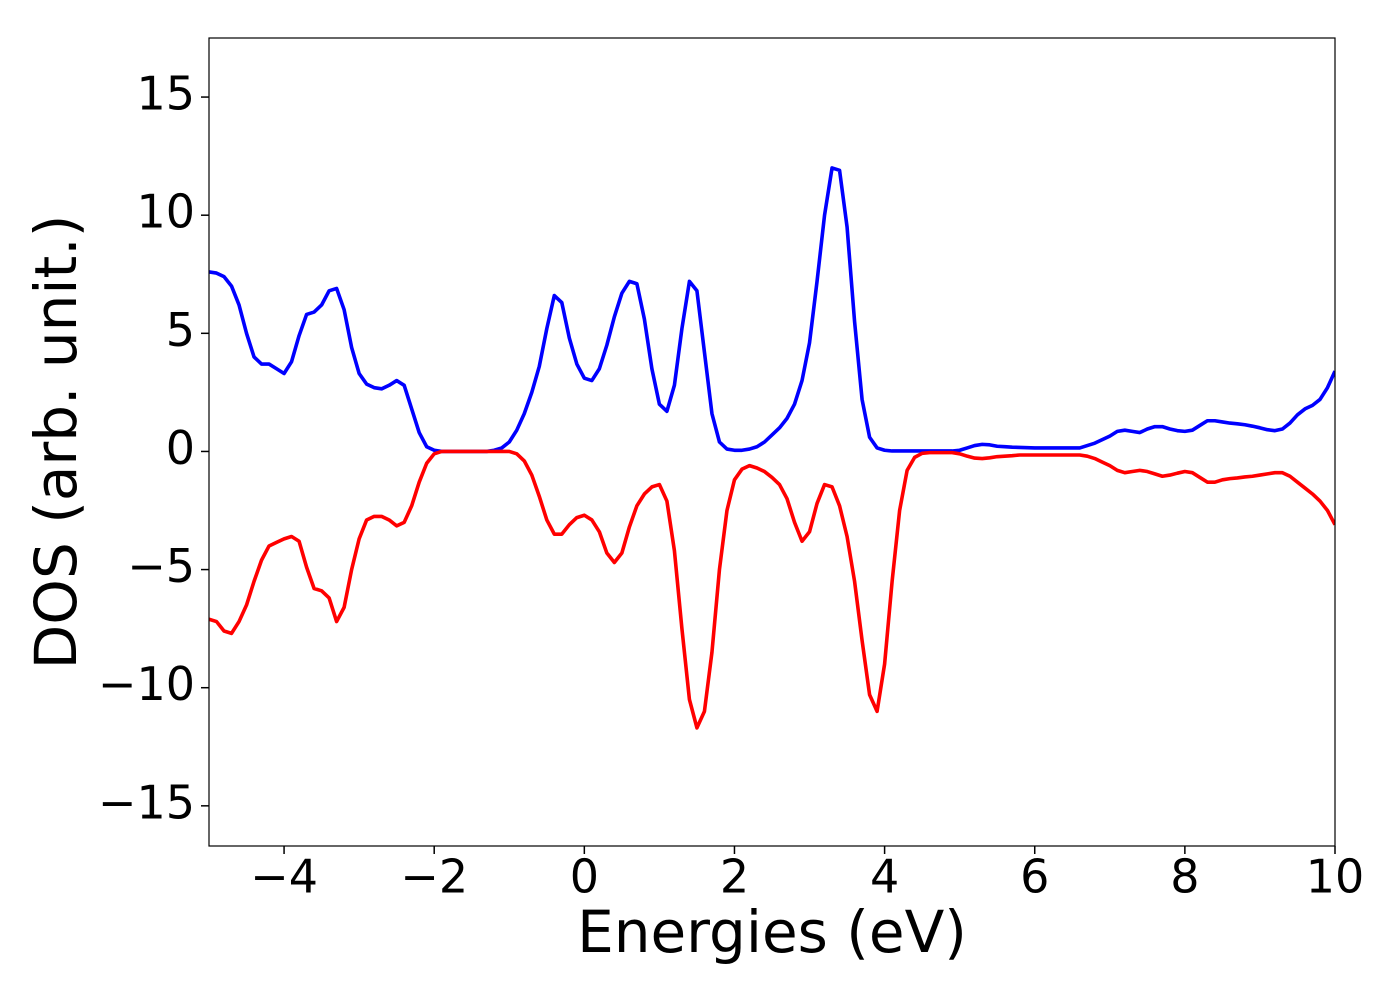 The width and height of the screenshot is (1400, 1000). I want to click on y-tick-label: −10, so click(146, 684).